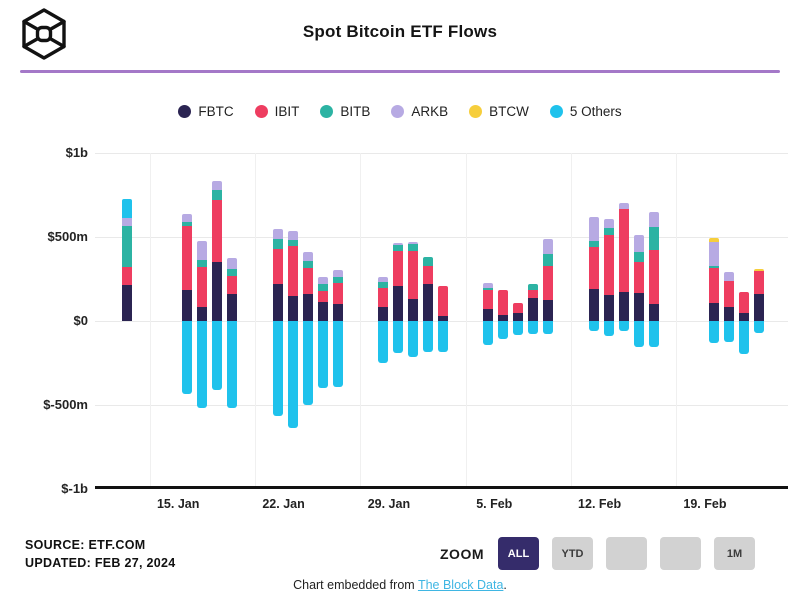  What do you see at coordinates (345, 111) in the screenshot?
I see `legend-item-bitb: BITB` at bounding box center [345, 111].